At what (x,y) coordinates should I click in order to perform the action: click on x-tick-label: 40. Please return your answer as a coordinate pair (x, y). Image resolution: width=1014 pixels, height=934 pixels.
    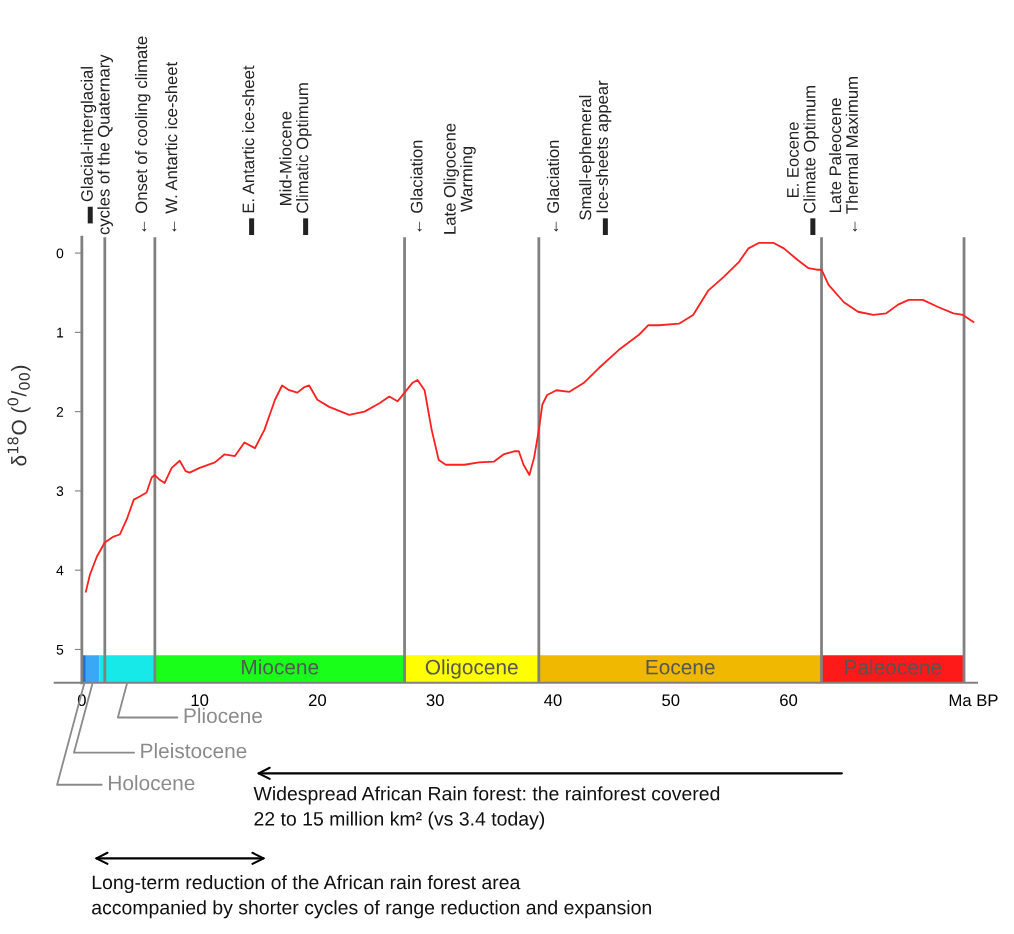
    Looking at the image, I should click on (553, 700).